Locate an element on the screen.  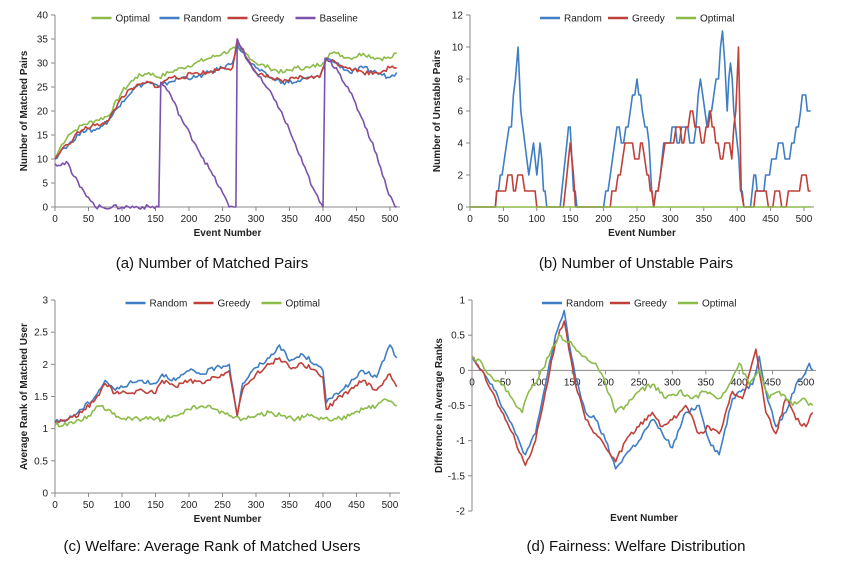
y-tick-label: 40 is located at coordinates (43, 16).